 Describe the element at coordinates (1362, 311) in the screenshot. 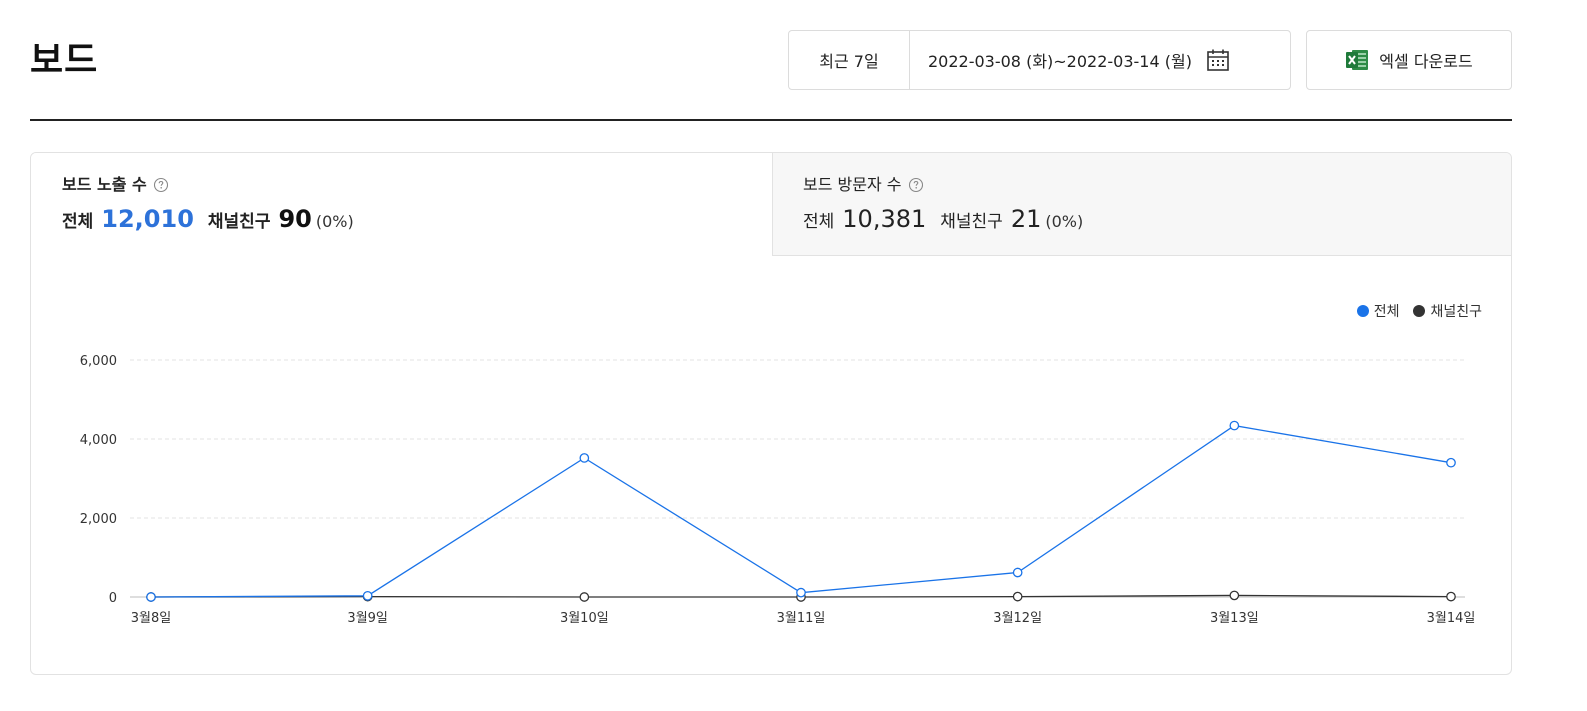

I see `legend-dot-total` at that location.